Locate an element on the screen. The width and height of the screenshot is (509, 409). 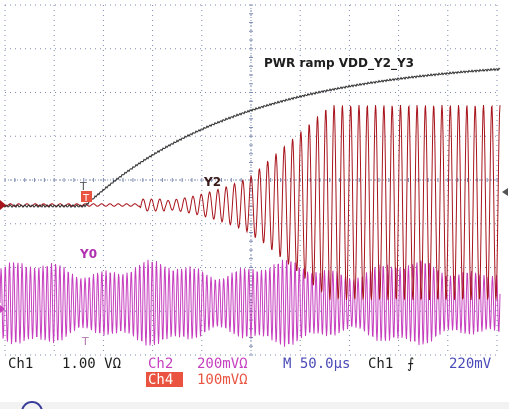
timebase-readout: M 50.0µs is located at coordinates (316, 364).